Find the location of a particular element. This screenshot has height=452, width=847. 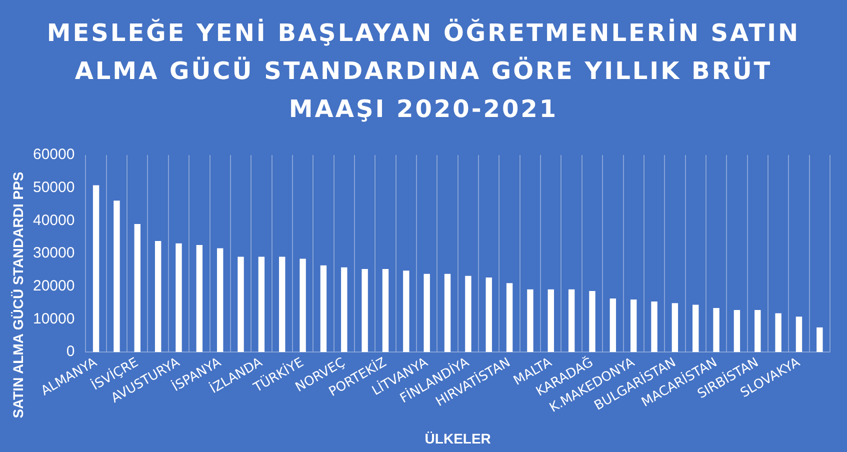

y-tick-label: 10000 is located at coordinates (53, 319).